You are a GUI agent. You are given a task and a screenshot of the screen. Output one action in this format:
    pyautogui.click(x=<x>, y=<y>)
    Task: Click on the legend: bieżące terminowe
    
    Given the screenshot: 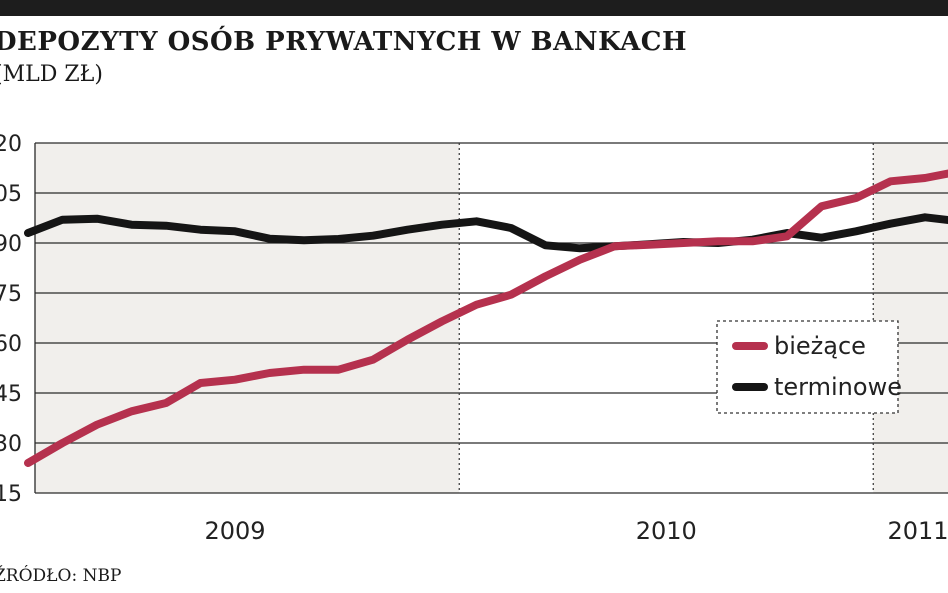 What is the action you would take?
    pyautogui.click(x=809, y=367)
    